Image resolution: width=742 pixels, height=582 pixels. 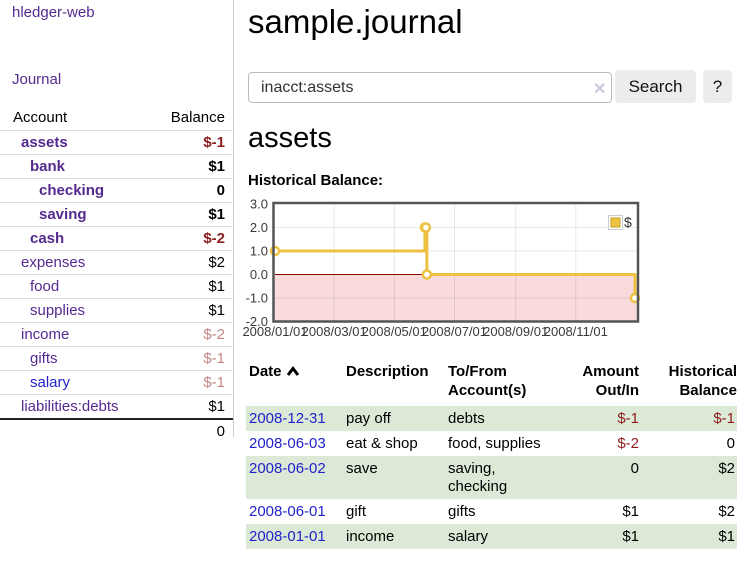 What do you see at coordinates (70, 406) in the screenshot?
I see `account-link-liabilities-debts: liabilities:debts` at bounding box center [70, 406].